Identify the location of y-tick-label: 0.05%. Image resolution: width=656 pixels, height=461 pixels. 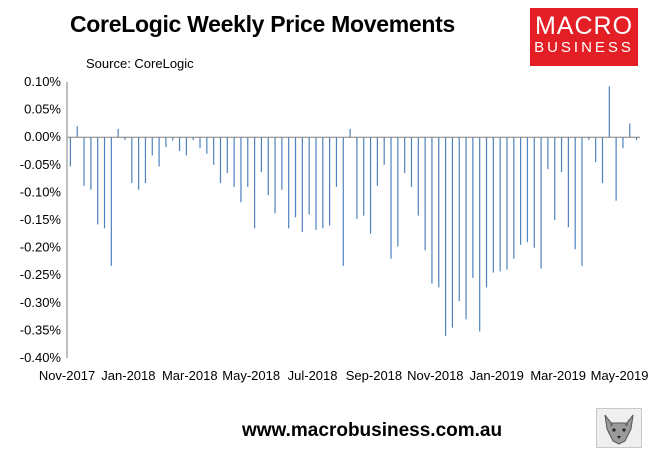
(42, 109).